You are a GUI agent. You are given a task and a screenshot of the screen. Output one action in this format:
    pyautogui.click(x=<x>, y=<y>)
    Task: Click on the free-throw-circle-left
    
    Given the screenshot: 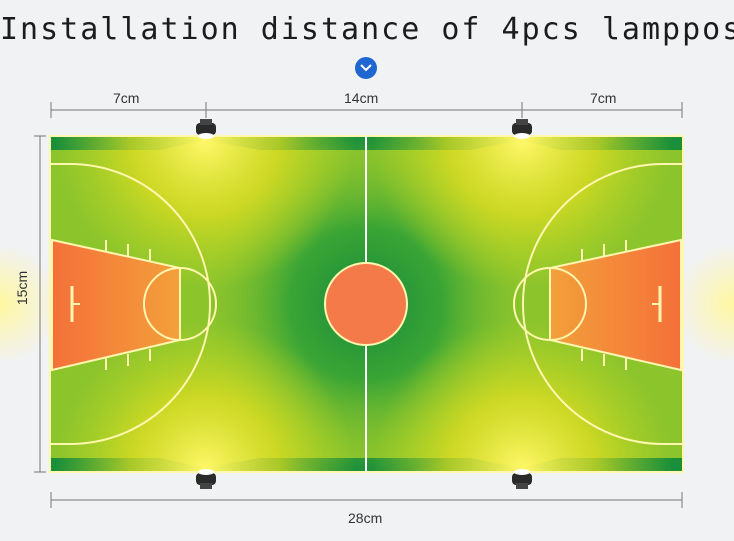 What is the action you would take?
    pyautogui.click(x=180, y=304)
    